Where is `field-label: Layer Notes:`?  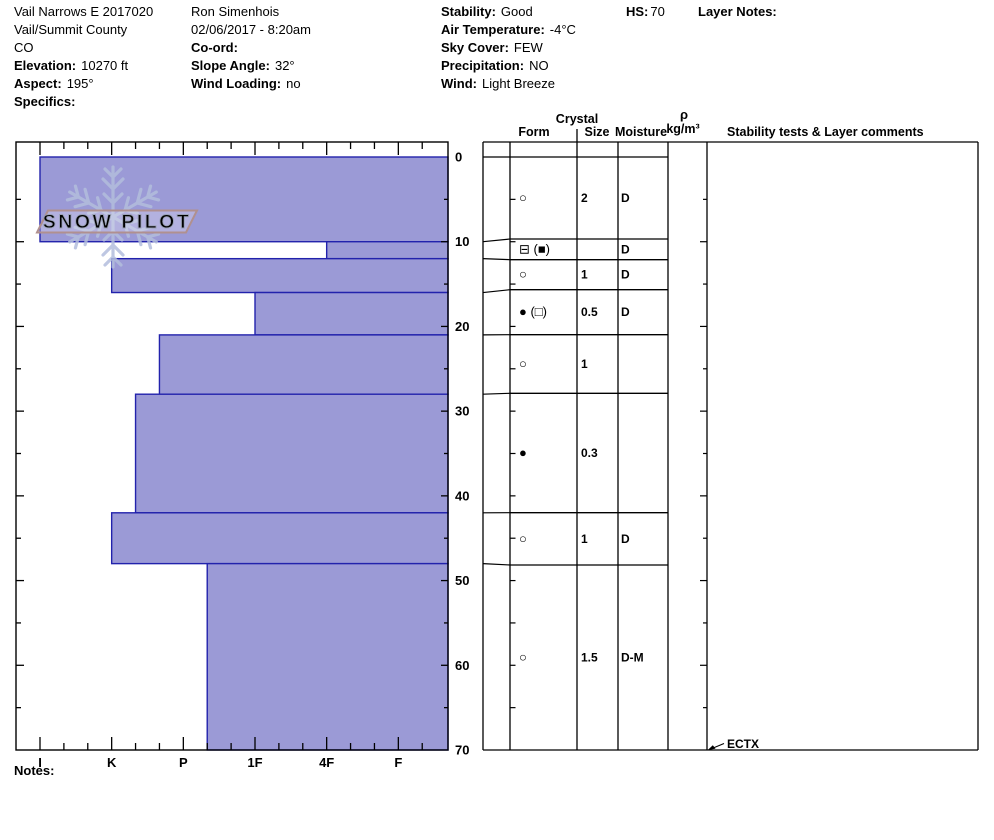
field-label: Layer Notes: is located at coordinates (737, 11).